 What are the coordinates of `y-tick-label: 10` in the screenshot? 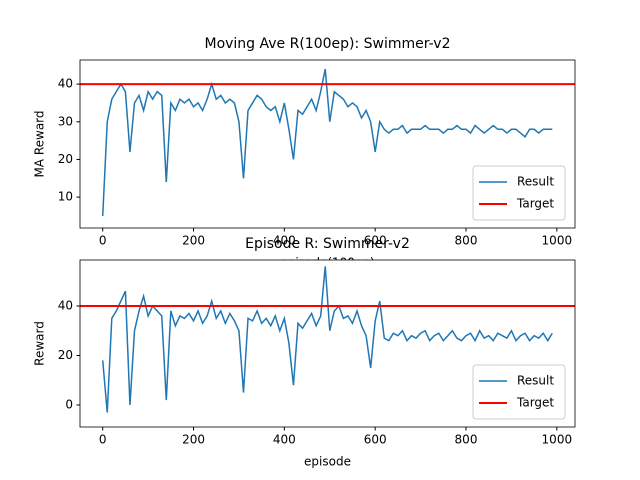 It's located at (65, 197).